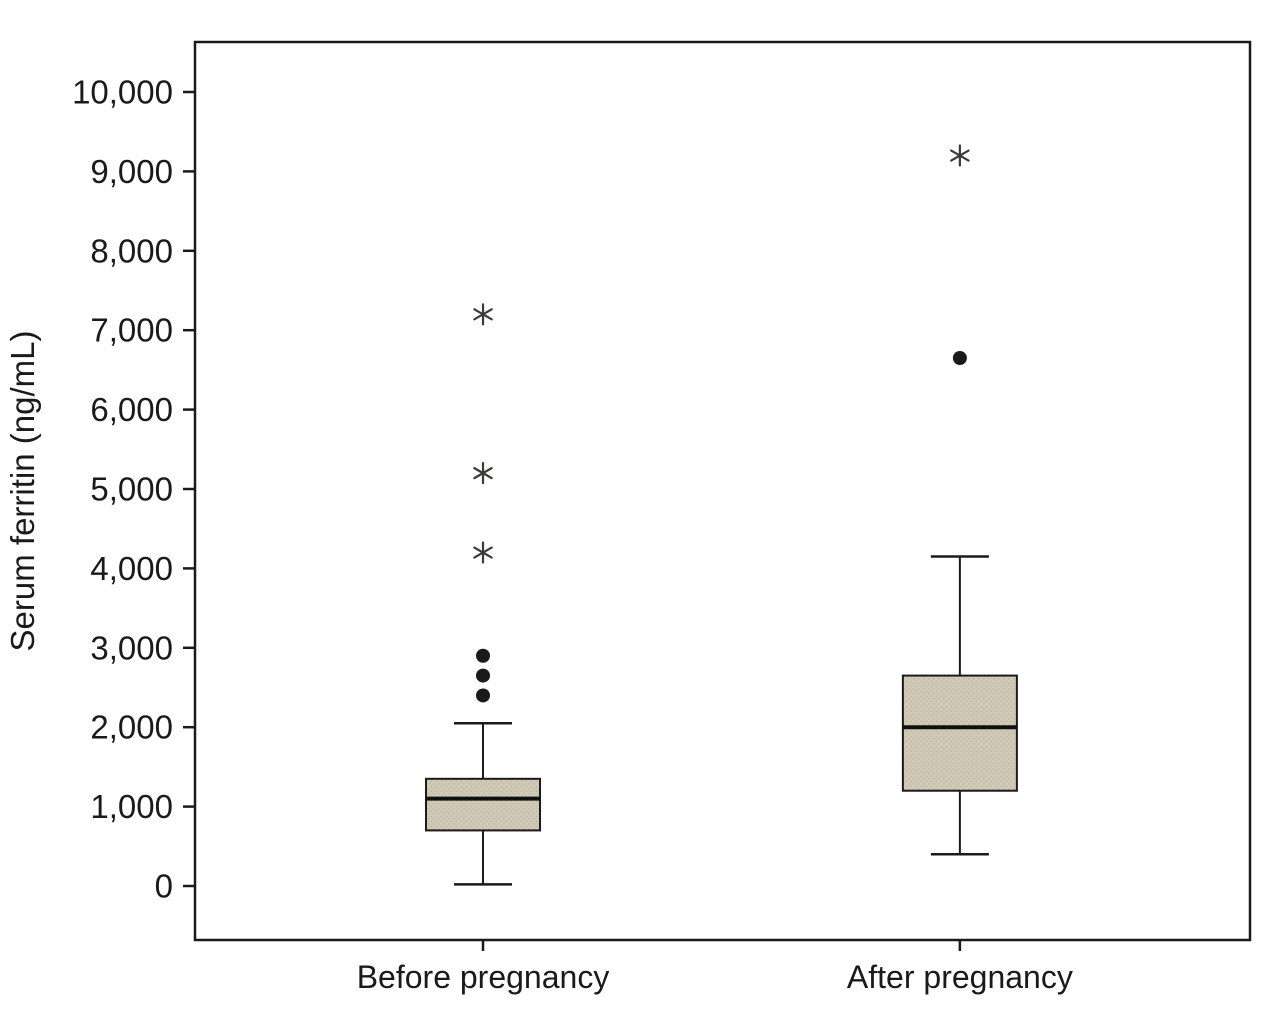  I want to click on y-tick-label: 10,000, so click(122, 92).